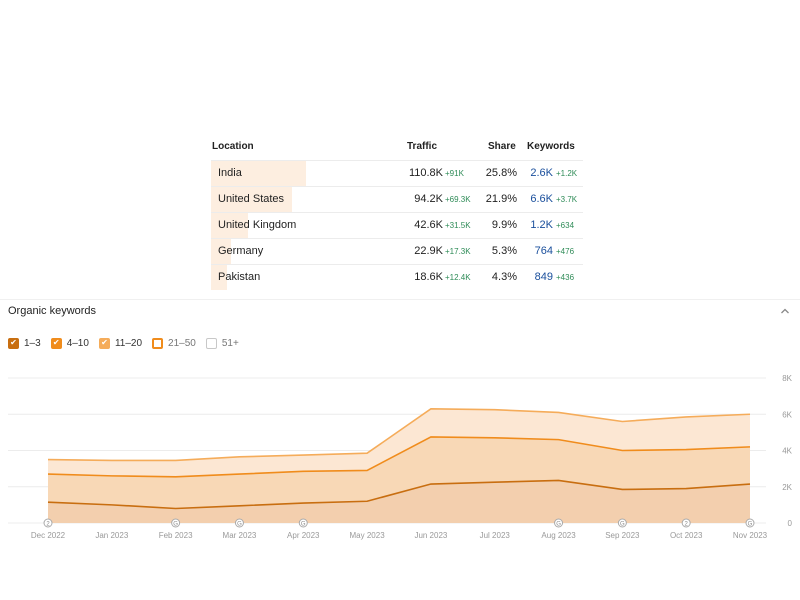  Describe the element at coordinates (501, 199) in the screenshot. I see `share-value: 21.9%` at that location.